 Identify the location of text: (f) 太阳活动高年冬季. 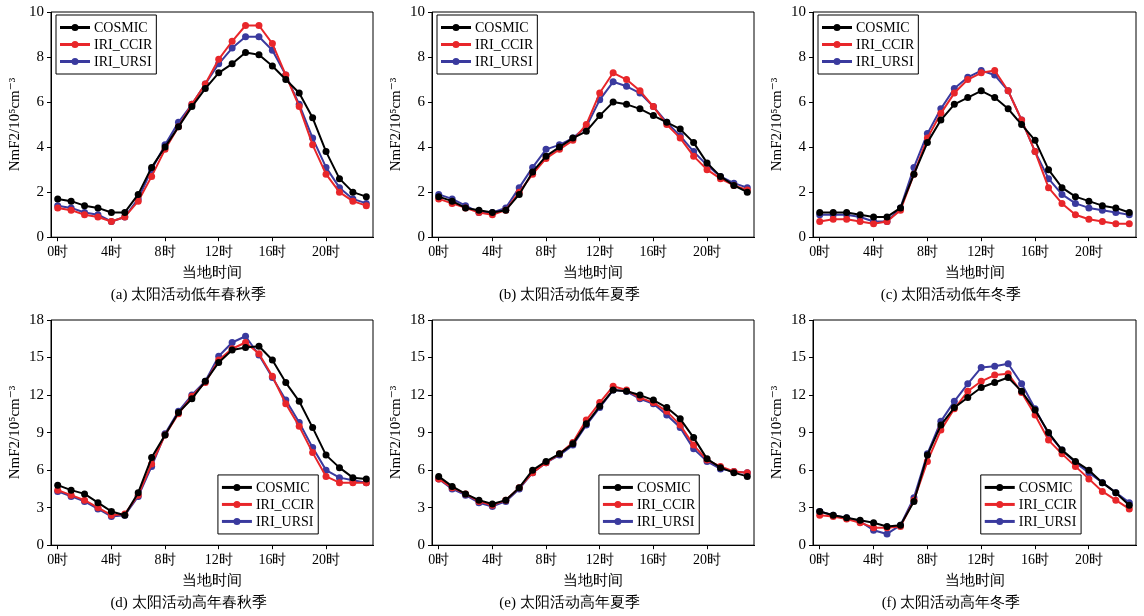
(951, 602).